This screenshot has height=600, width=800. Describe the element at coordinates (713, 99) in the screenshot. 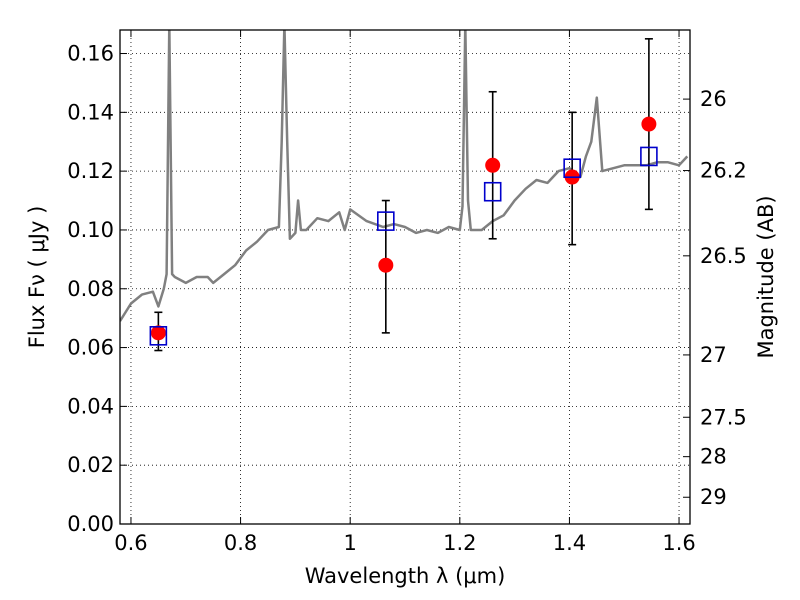

I see `right-tick-label: 26` at that location.